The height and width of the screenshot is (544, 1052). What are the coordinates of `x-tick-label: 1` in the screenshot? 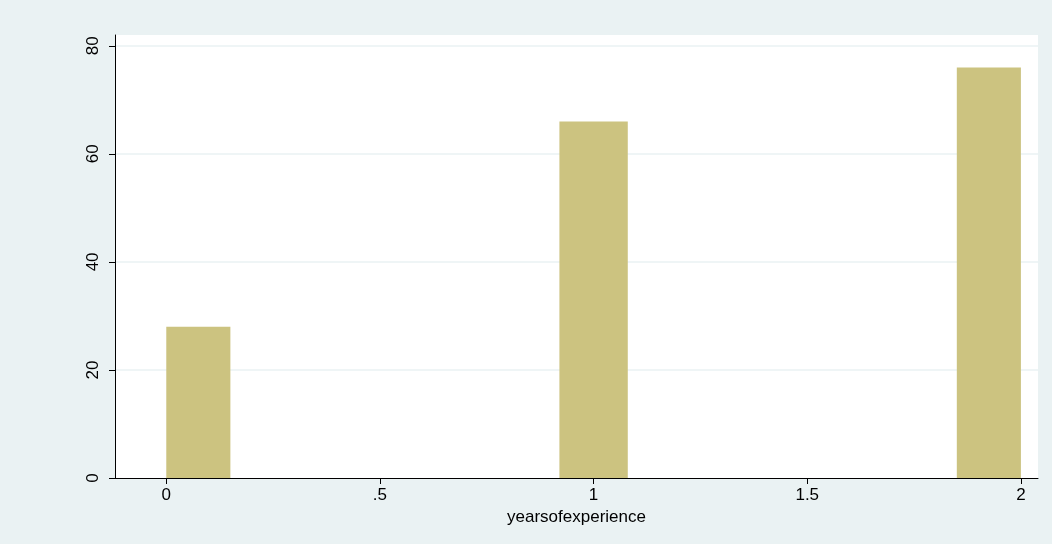 It's located at (593, 494).